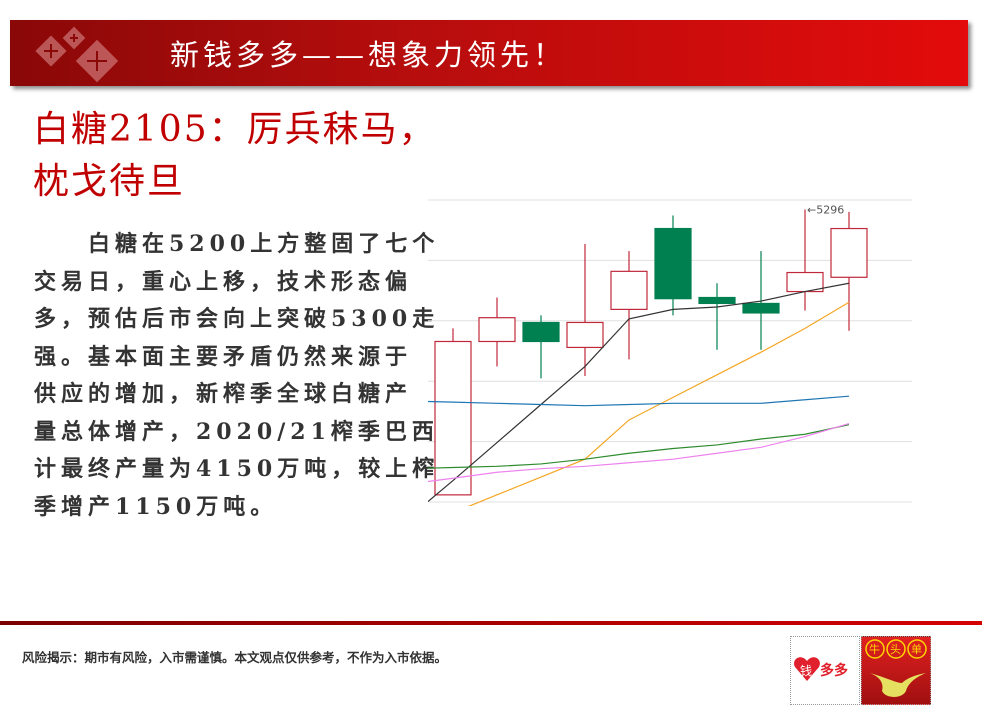  What do you see at coordinates (825, 210) in the screenshot?
I see `high-annotation: ←5296` at bounding box center [825, 210].